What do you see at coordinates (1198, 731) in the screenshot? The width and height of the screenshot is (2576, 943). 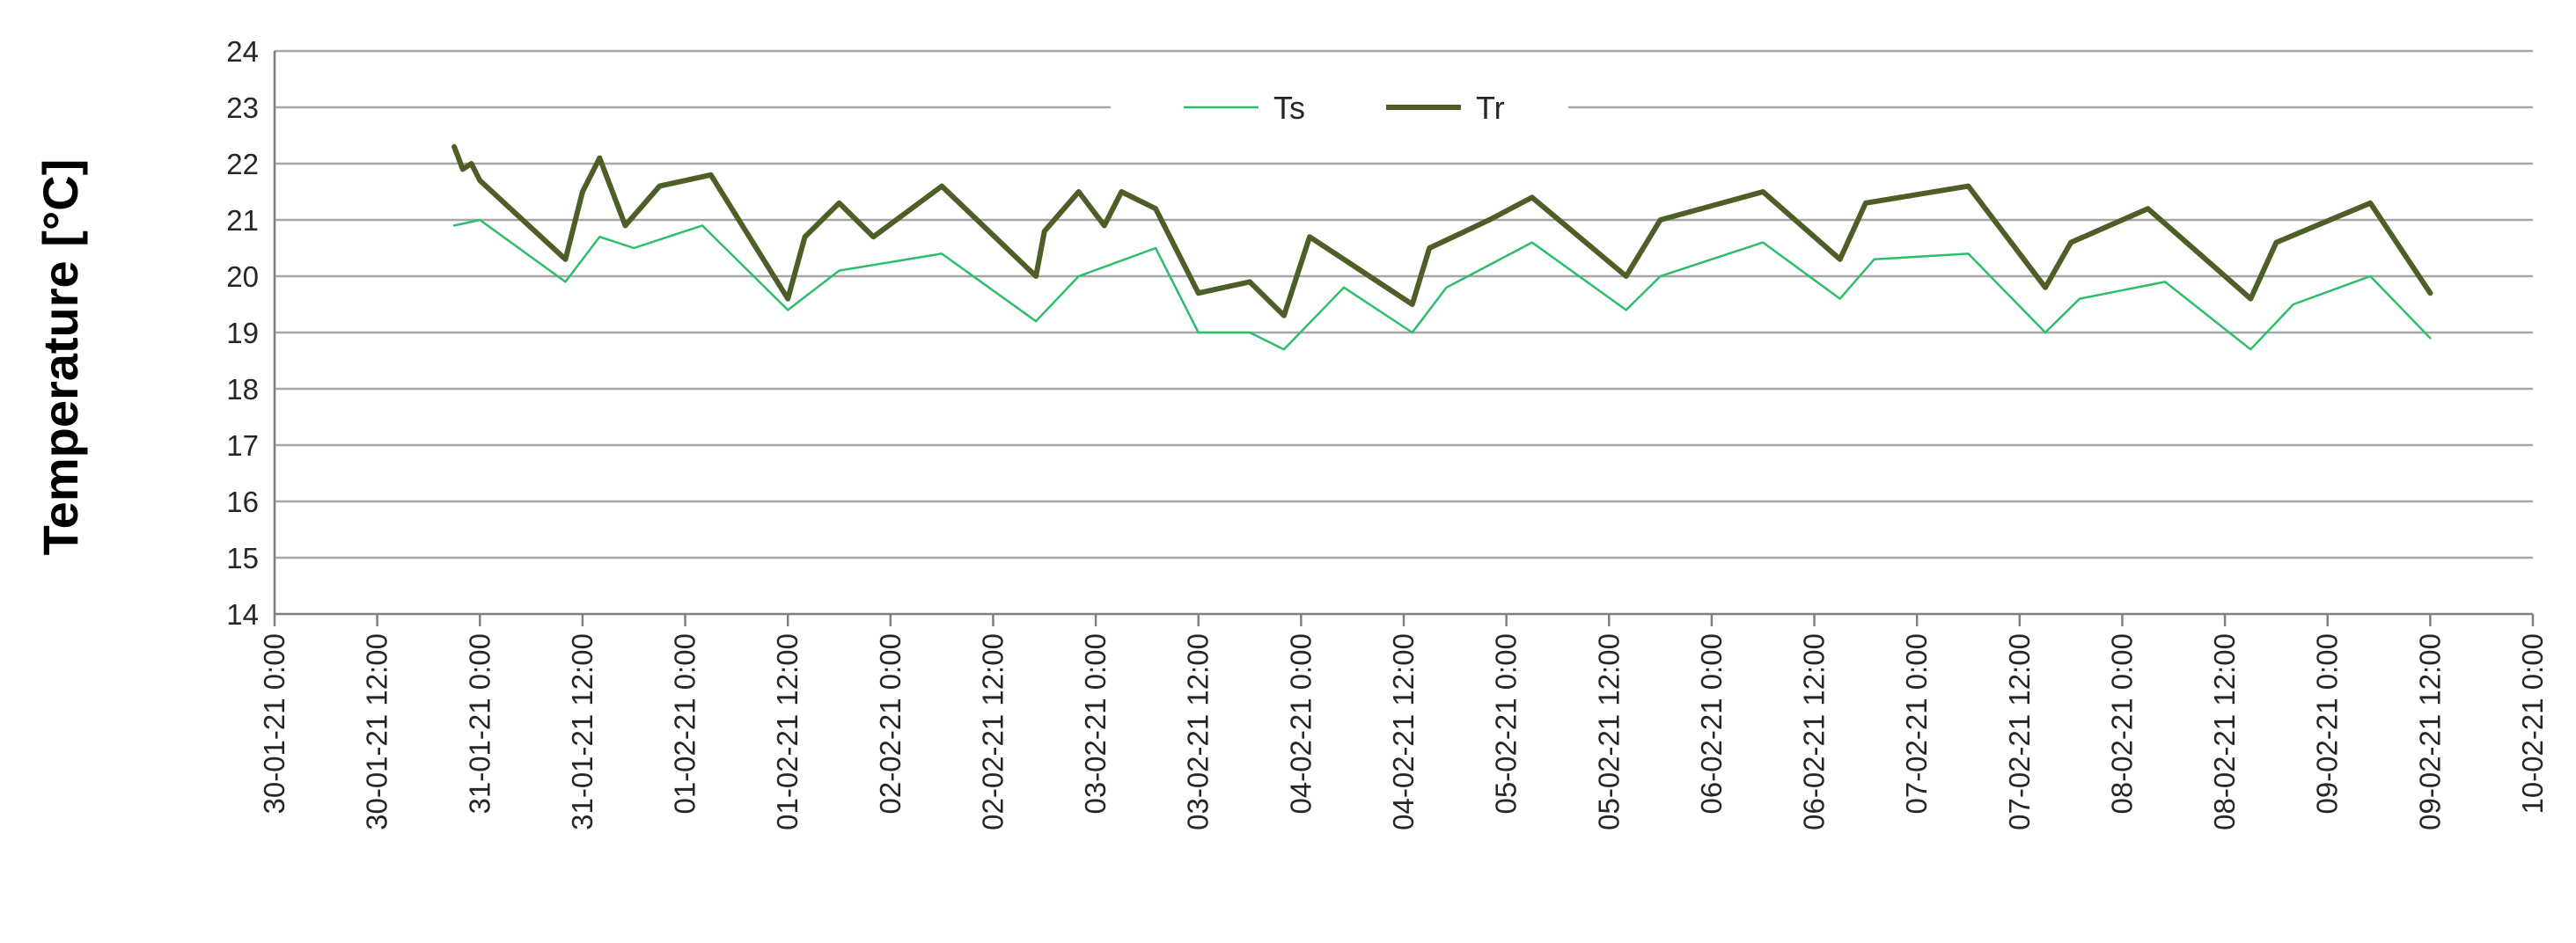 I see `x-tick-label: 03-02-21 12:00` at bounding box center [1198, 731].